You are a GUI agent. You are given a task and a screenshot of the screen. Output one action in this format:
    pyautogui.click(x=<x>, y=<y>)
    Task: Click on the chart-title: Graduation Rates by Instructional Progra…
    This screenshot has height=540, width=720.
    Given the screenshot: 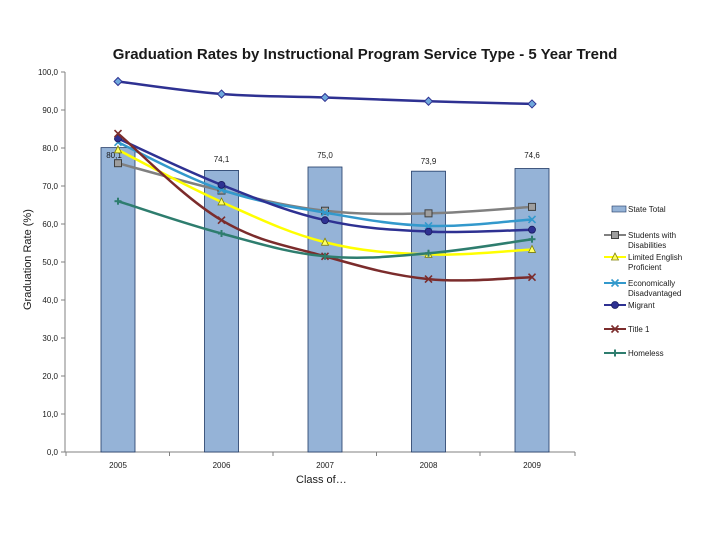 What is the action you would take?
    pyautogui.click(x=365, y=54)
    